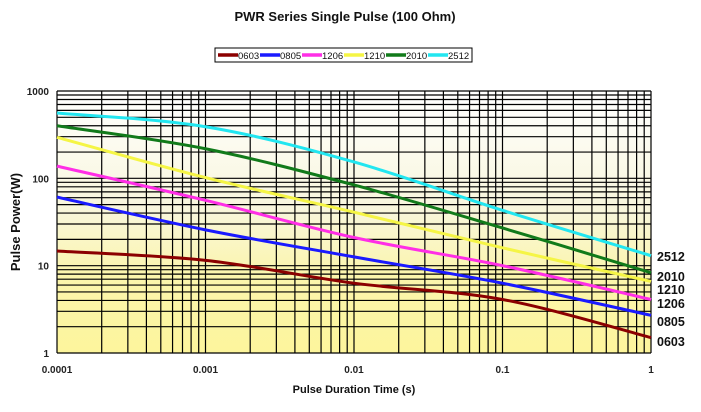  Describe the element at coordinates (44, 267) in the screenshot. I see `y-tick-label: 10` at that location.